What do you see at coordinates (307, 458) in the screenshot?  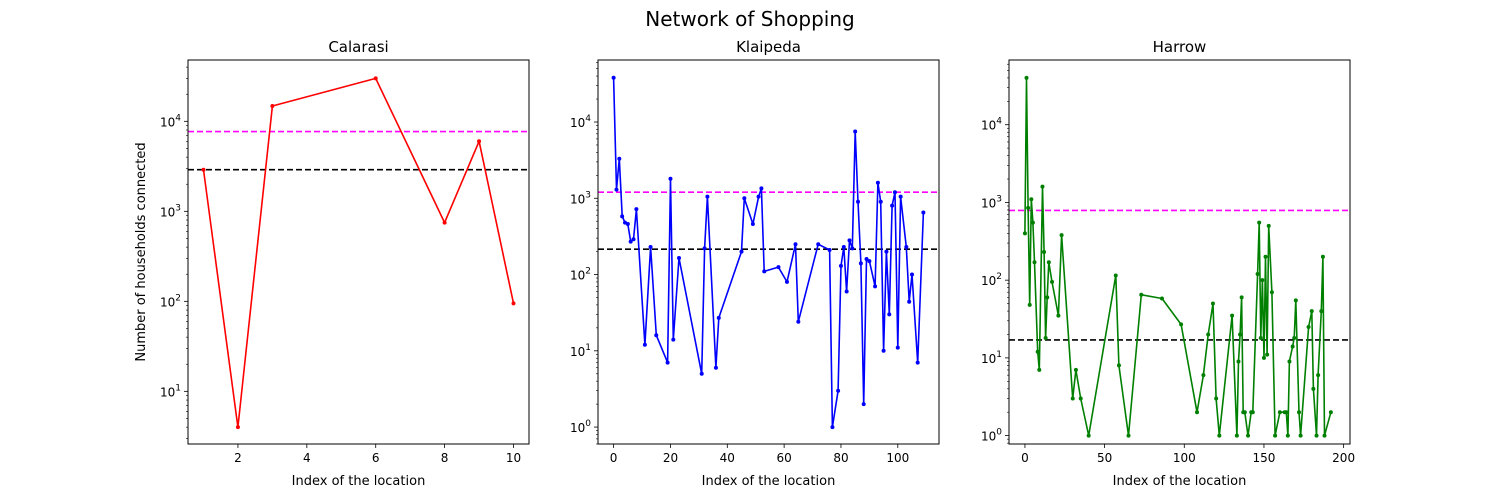 I see `x-tick-label: 4` at bounding box center [307, 458].